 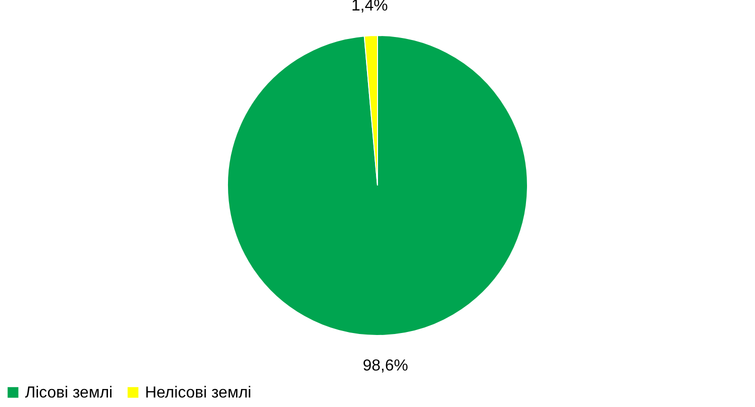 I want to click on legend-label: Нелісові землі, so click(x=198, y=393).